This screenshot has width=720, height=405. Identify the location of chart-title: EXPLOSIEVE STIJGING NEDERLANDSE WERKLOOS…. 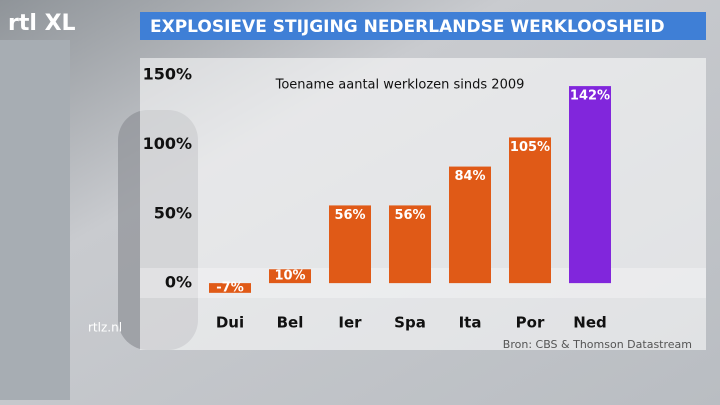
(407, 27).